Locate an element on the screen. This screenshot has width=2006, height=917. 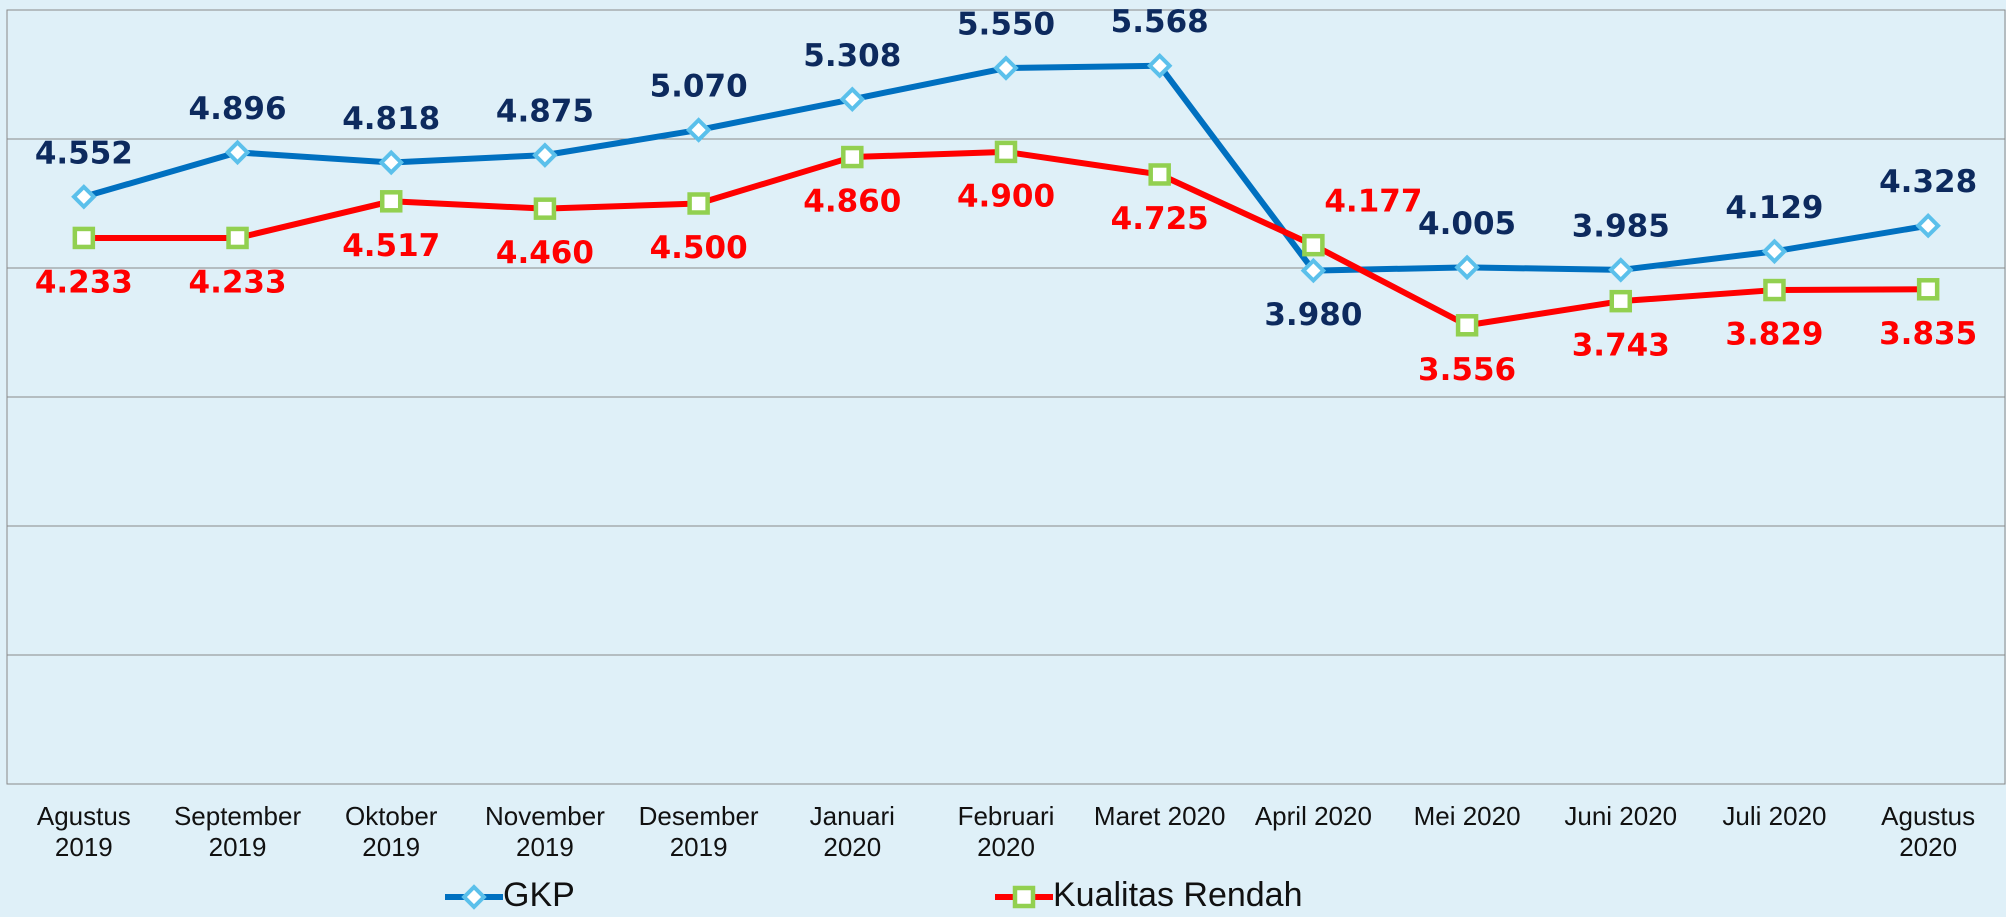
x-tick-label: Desember 2019 is located at coordinates (699, 831).